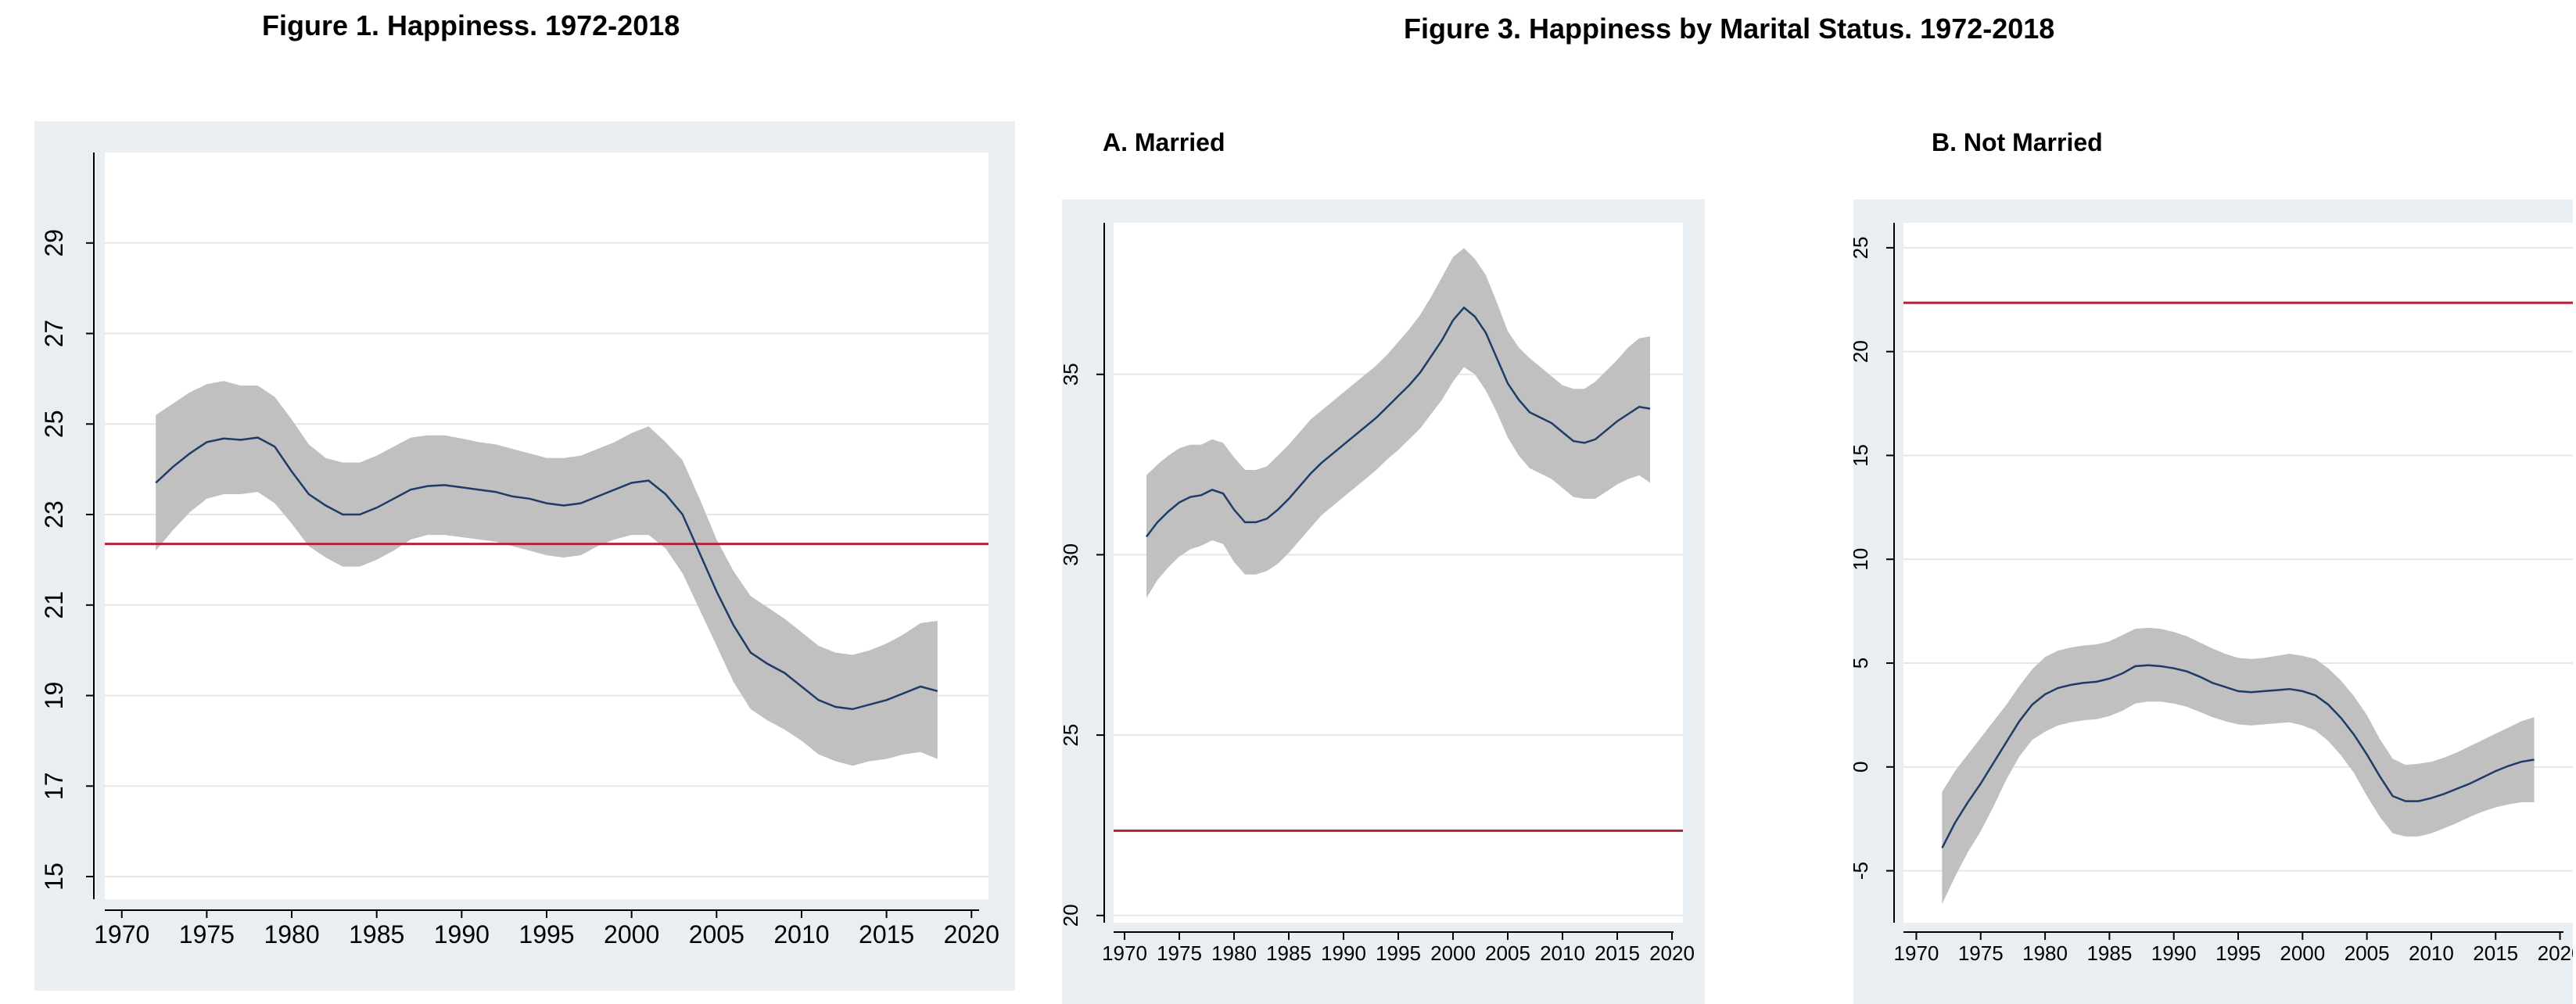  What do you see at coordinates (54, 334) in the screenshot?
I see `y-tick-label: 27` at bounding box center [54, 334].